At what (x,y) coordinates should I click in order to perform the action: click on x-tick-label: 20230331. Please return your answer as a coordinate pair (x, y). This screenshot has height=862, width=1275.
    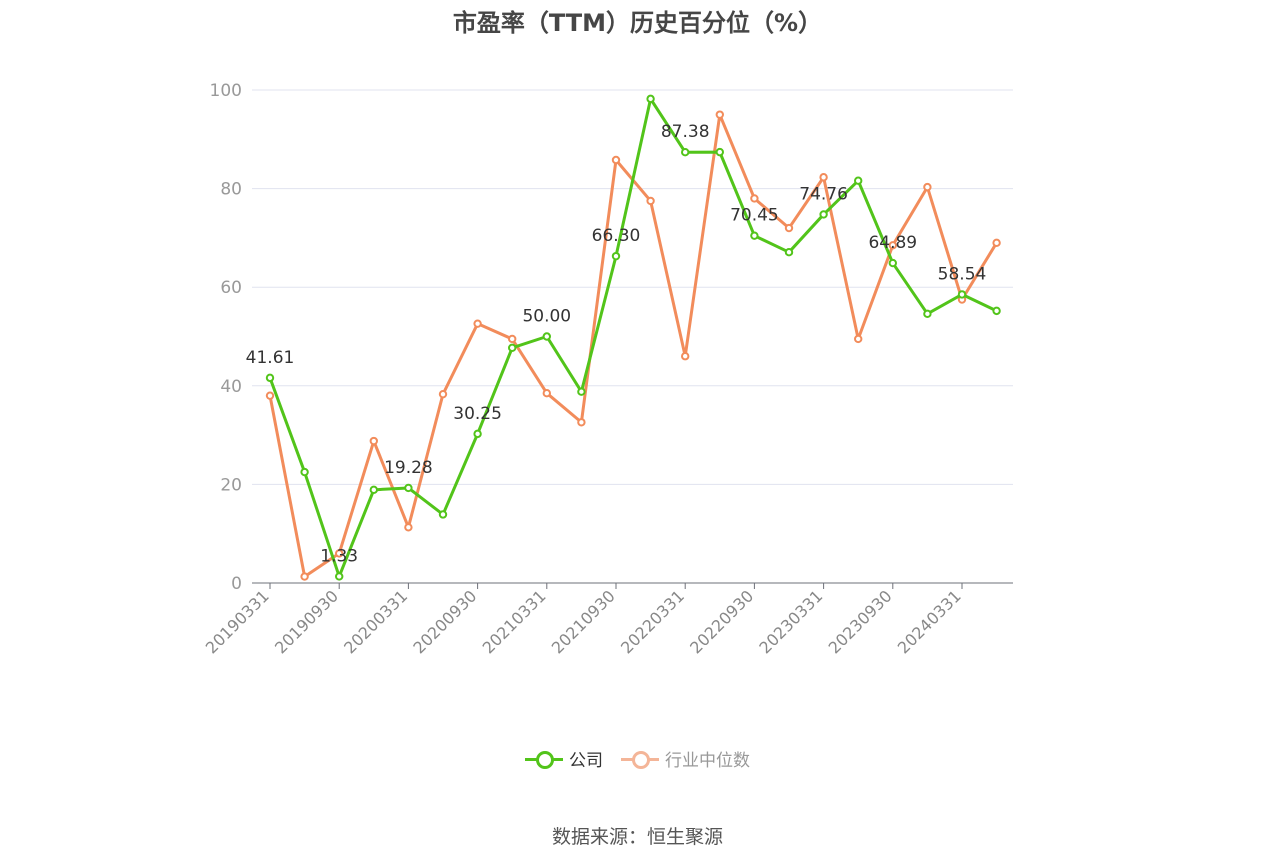
    Looking at the image, I should click on (790, 621).